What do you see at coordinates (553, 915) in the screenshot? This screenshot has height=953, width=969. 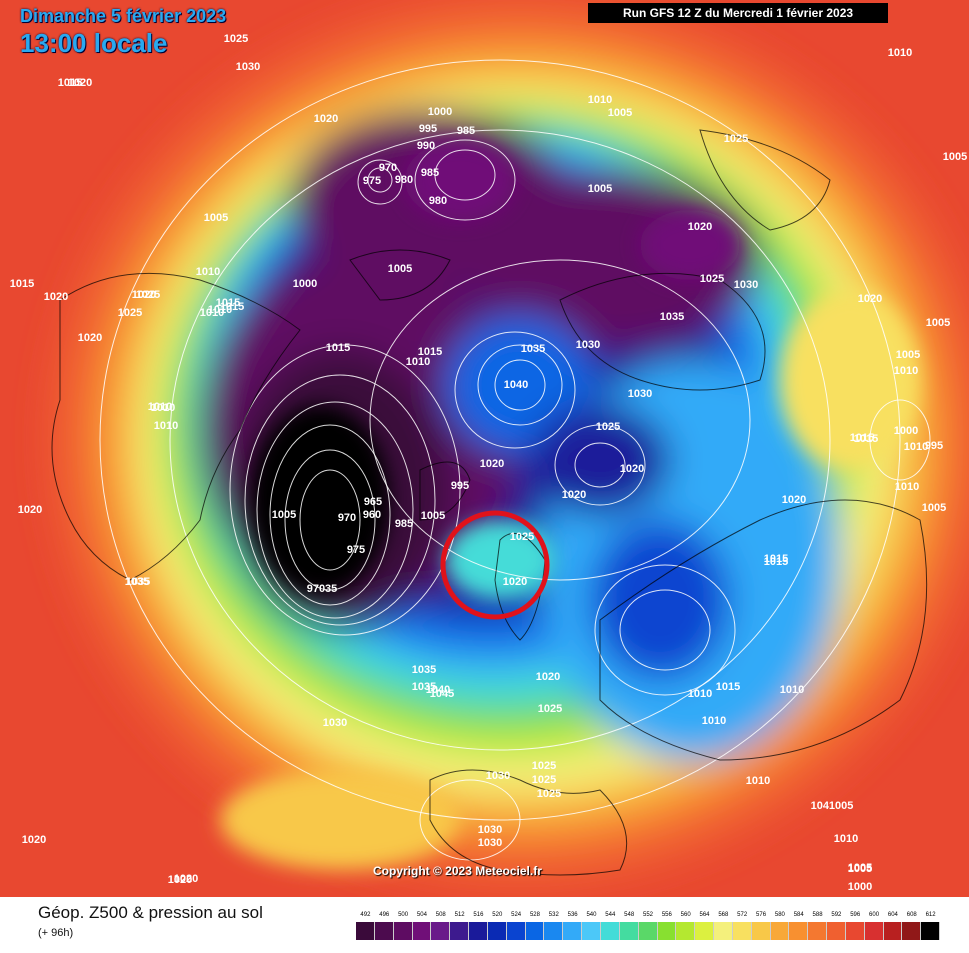 I see `scale-tick-label: 532` at bounding box center [553, 915].